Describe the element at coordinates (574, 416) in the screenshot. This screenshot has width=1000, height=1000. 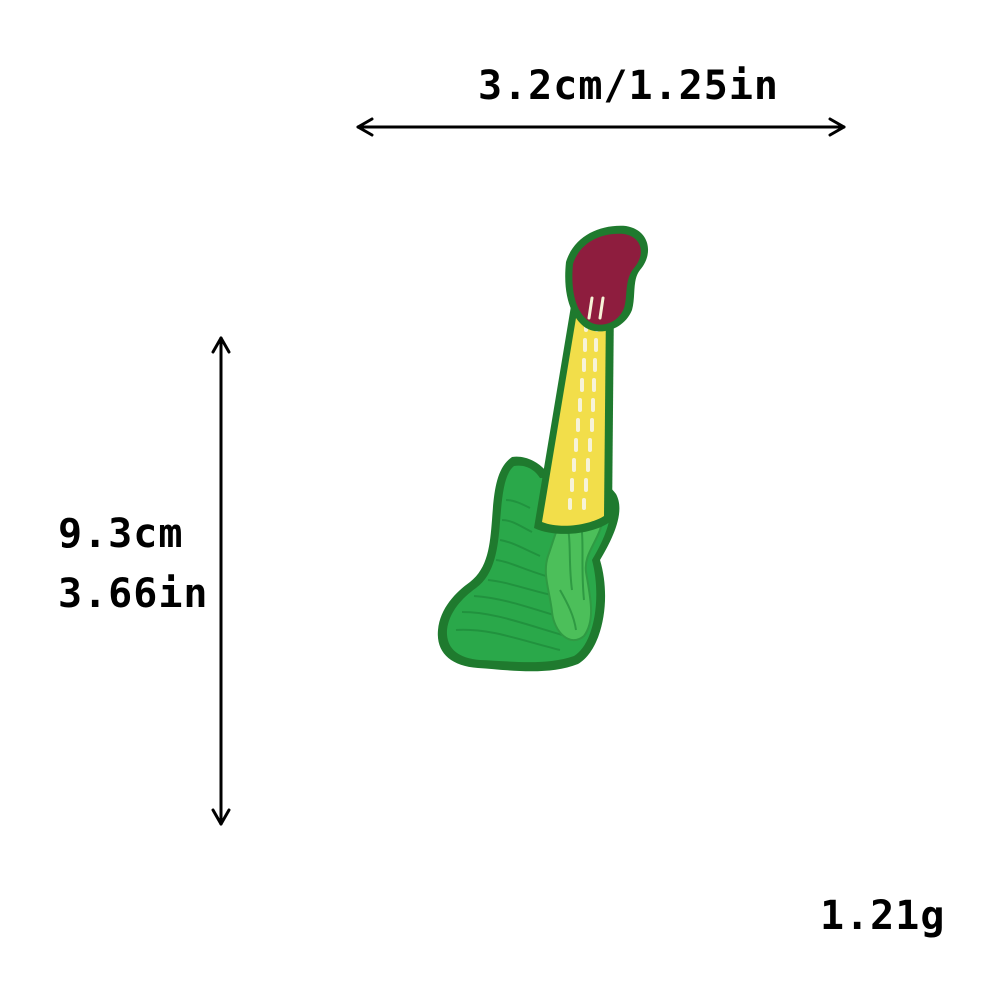
I see `guitar-neck` at that location.